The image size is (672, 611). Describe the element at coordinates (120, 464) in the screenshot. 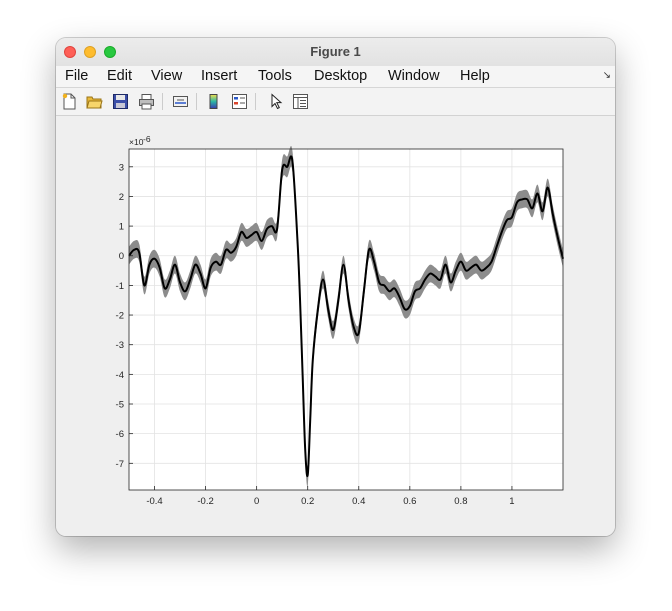

I see `y-tick-label: -7` at that location.